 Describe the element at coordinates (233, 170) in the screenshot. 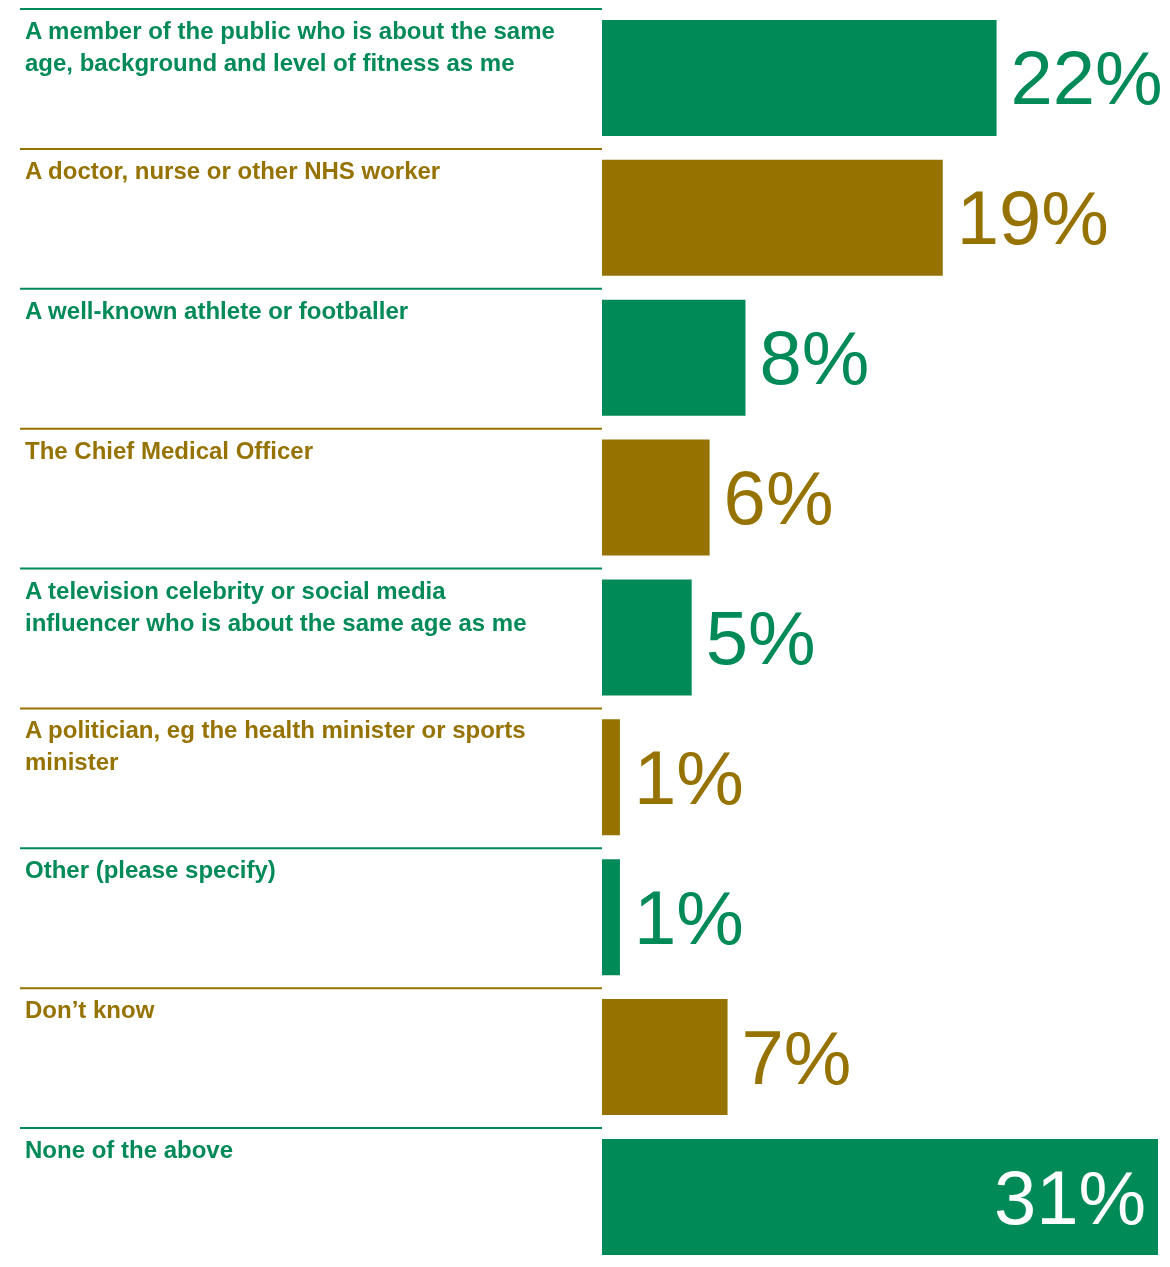

I see `y-tick-label: A doctor, nurse or other NHS worker` at that location.